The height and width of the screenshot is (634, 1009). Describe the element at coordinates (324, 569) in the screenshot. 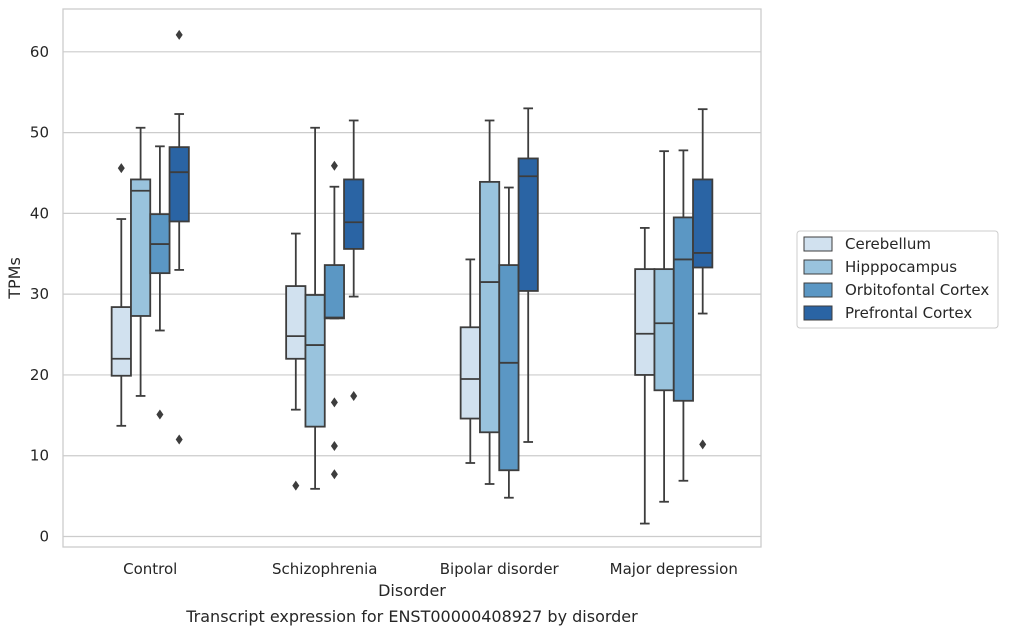

I see `x-tick-label: Schizophrenia` at that location.